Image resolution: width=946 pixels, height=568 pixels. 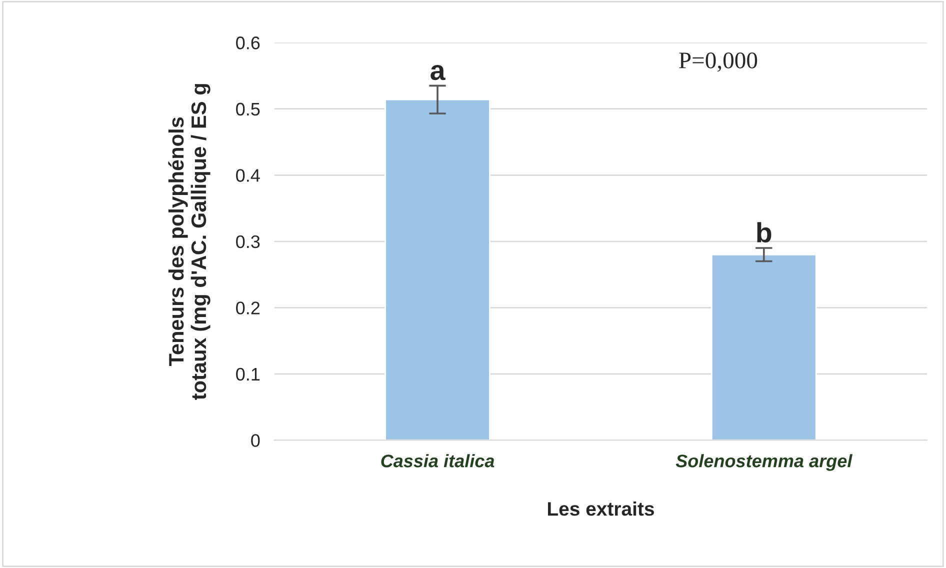 What do you see at coordinates (255, 440) in the screenshot?
I see `y-tick-label: 0` at bounding box center [255, 440].